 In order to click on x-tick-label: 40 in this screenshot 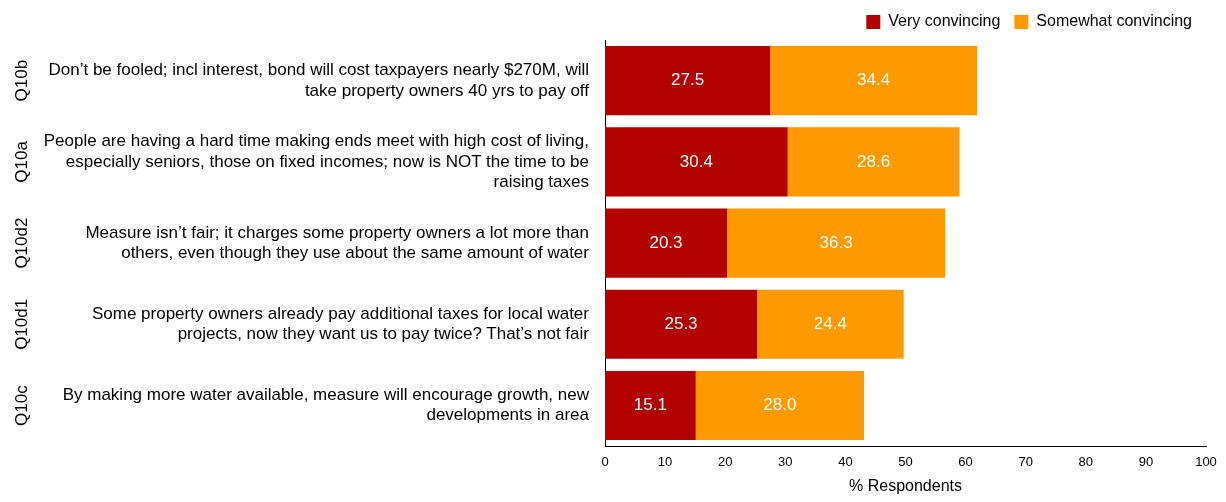, I will do `click(845, 461)`.